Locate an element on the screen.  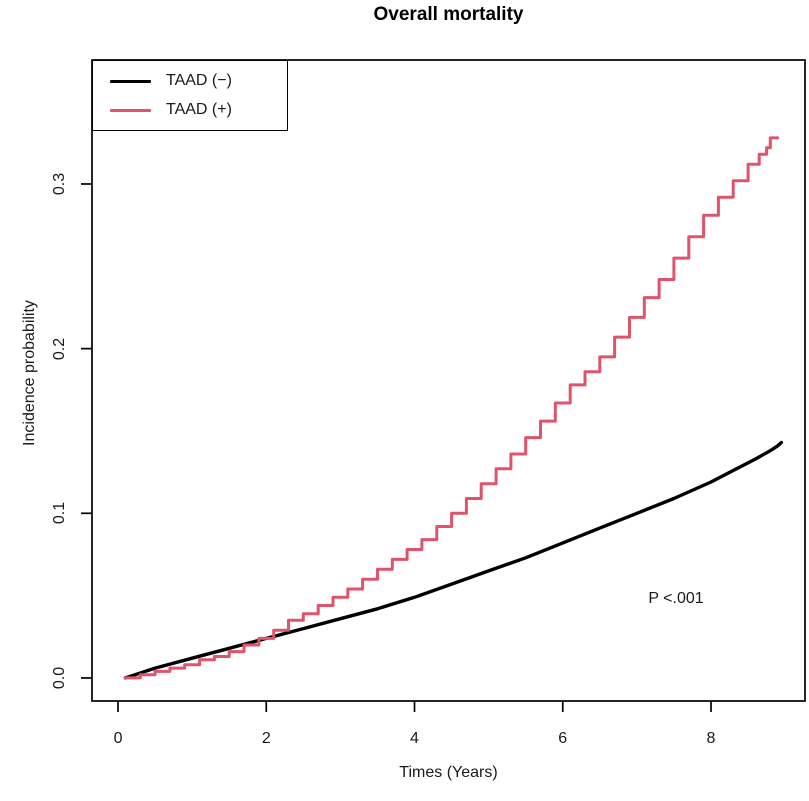
y-tick-label: 0.1 is located at coordinates (59, 513).